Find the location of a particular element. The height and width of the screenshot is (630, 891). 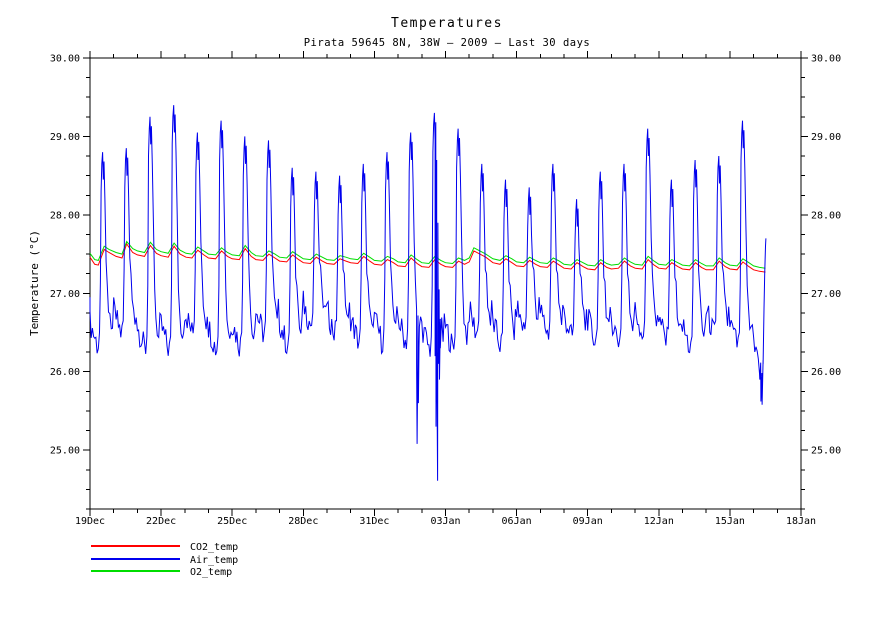

y-tick-label-right: 27.00 is located at coordinates (826, 294).